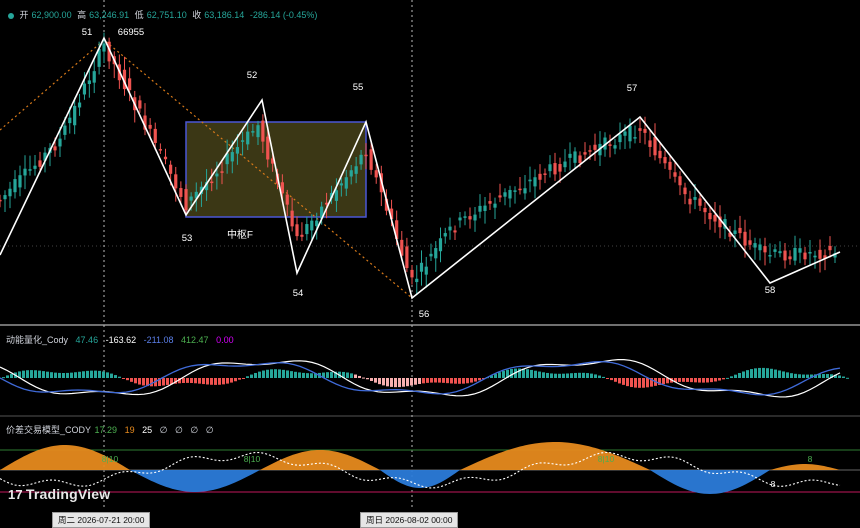 The height and width of the screenshot is (528, 860). What do you see at coordinates (358, 87) in the screenshot?
I see `pivot-label-55: 55` at bounding box center [358, 87].